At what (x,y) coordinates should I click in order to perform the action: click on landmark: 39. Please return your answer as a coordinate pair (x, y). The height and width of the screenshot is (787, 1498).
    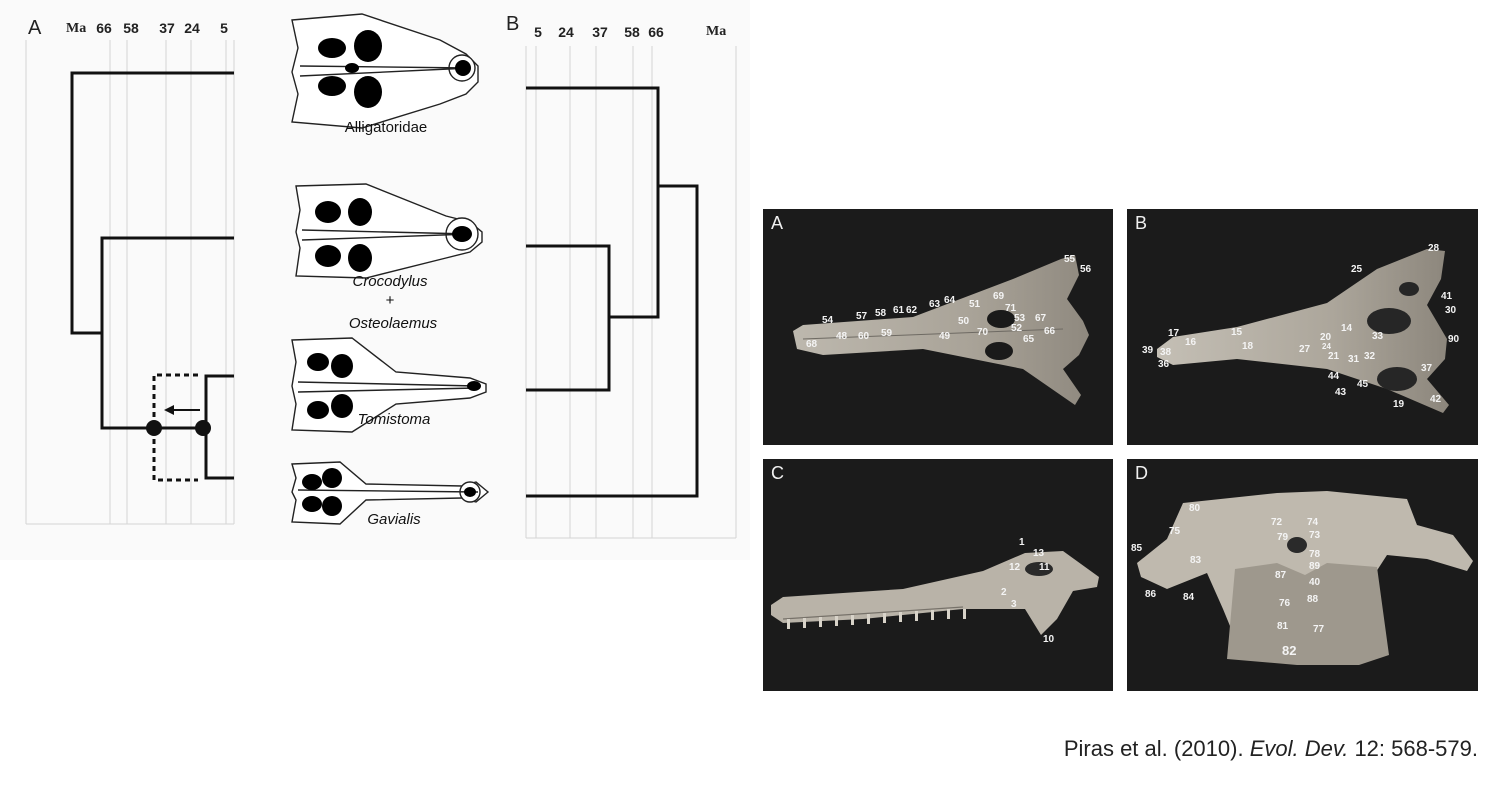
    Looking at the image, I should click on (1148, 350).